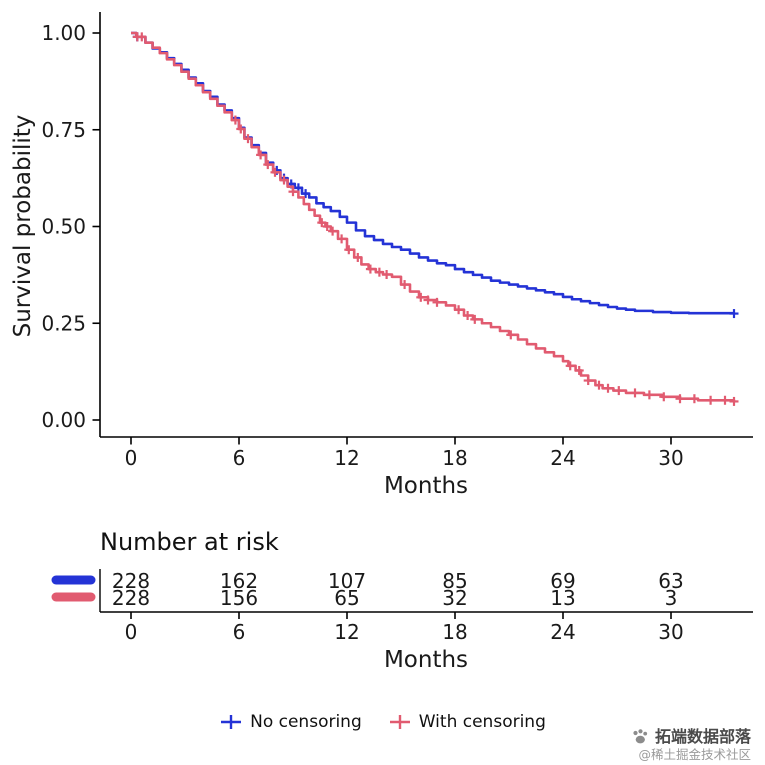  I want to click on risk-count: 85, so click(454, 581).